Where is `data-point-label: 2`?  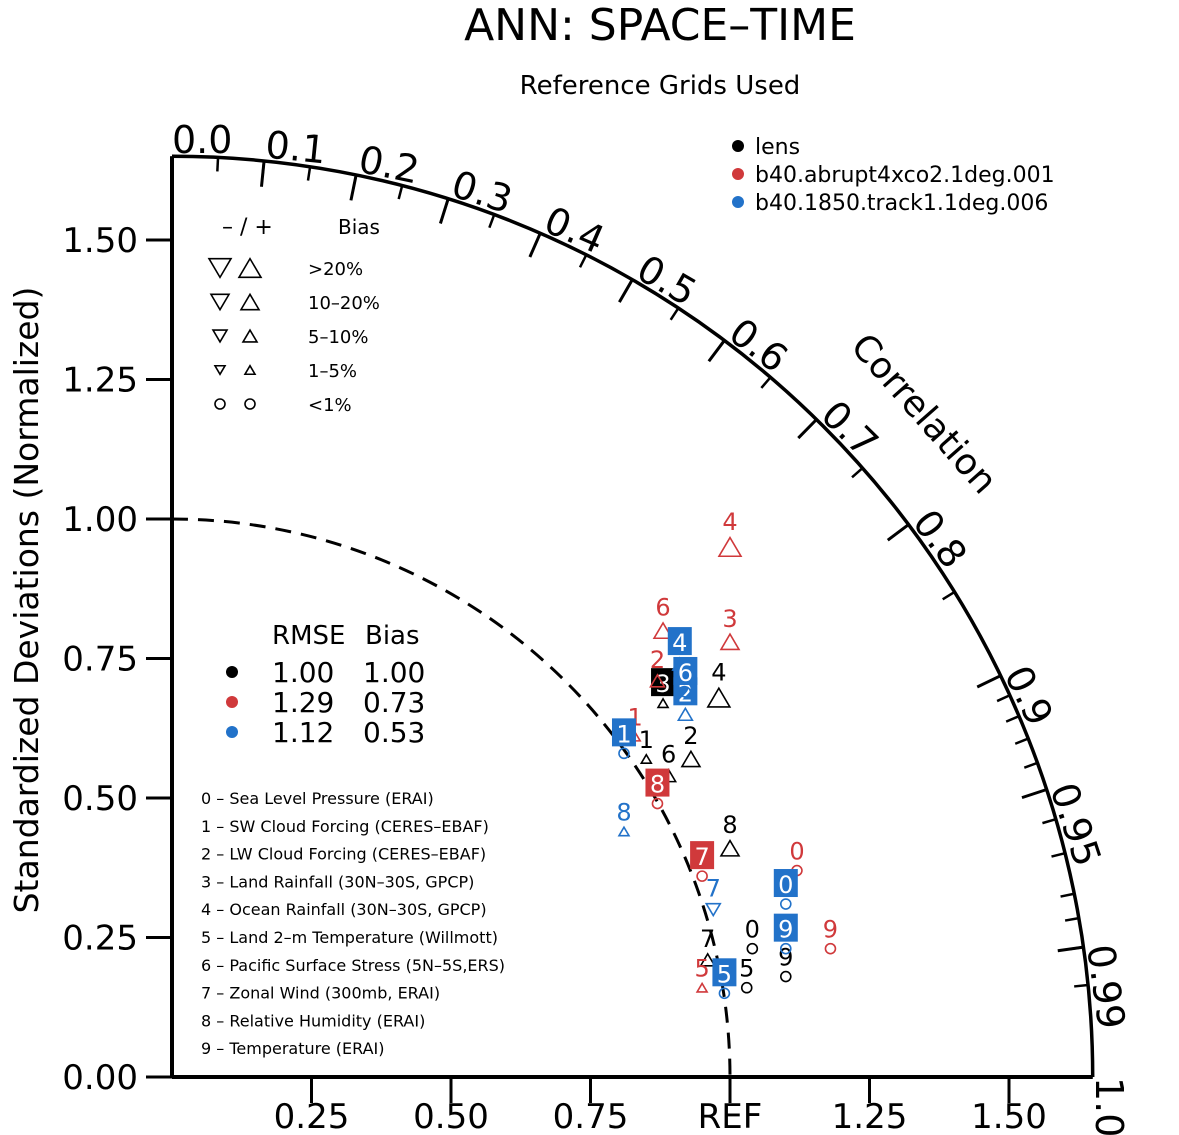
data-point-label: 2 is located at coordinates (657, 660).